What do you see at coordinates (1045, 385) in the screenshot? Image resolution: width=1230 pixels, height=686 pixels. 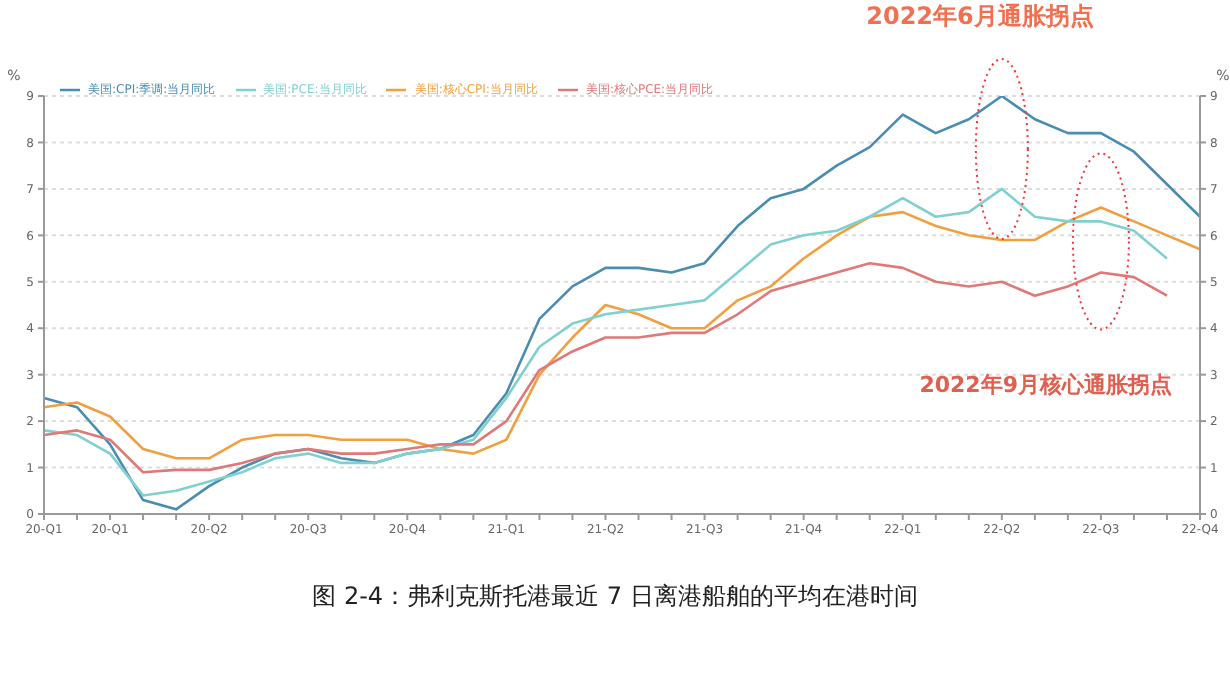 I see `annotation: 2022年9月核心通胀拐点` at bounding box center [1045, 385].